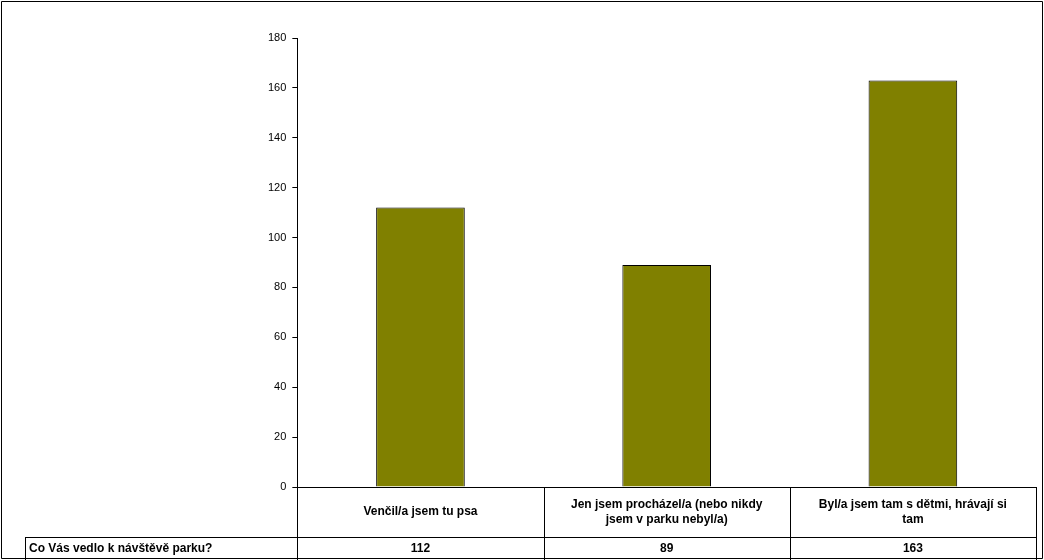 The width and height of the screenshot is (1044, 560). What do you see at coordinates (277, 86) in the screenshot?
I see `y-tick-label: 160` at bounding box center [277, 86].